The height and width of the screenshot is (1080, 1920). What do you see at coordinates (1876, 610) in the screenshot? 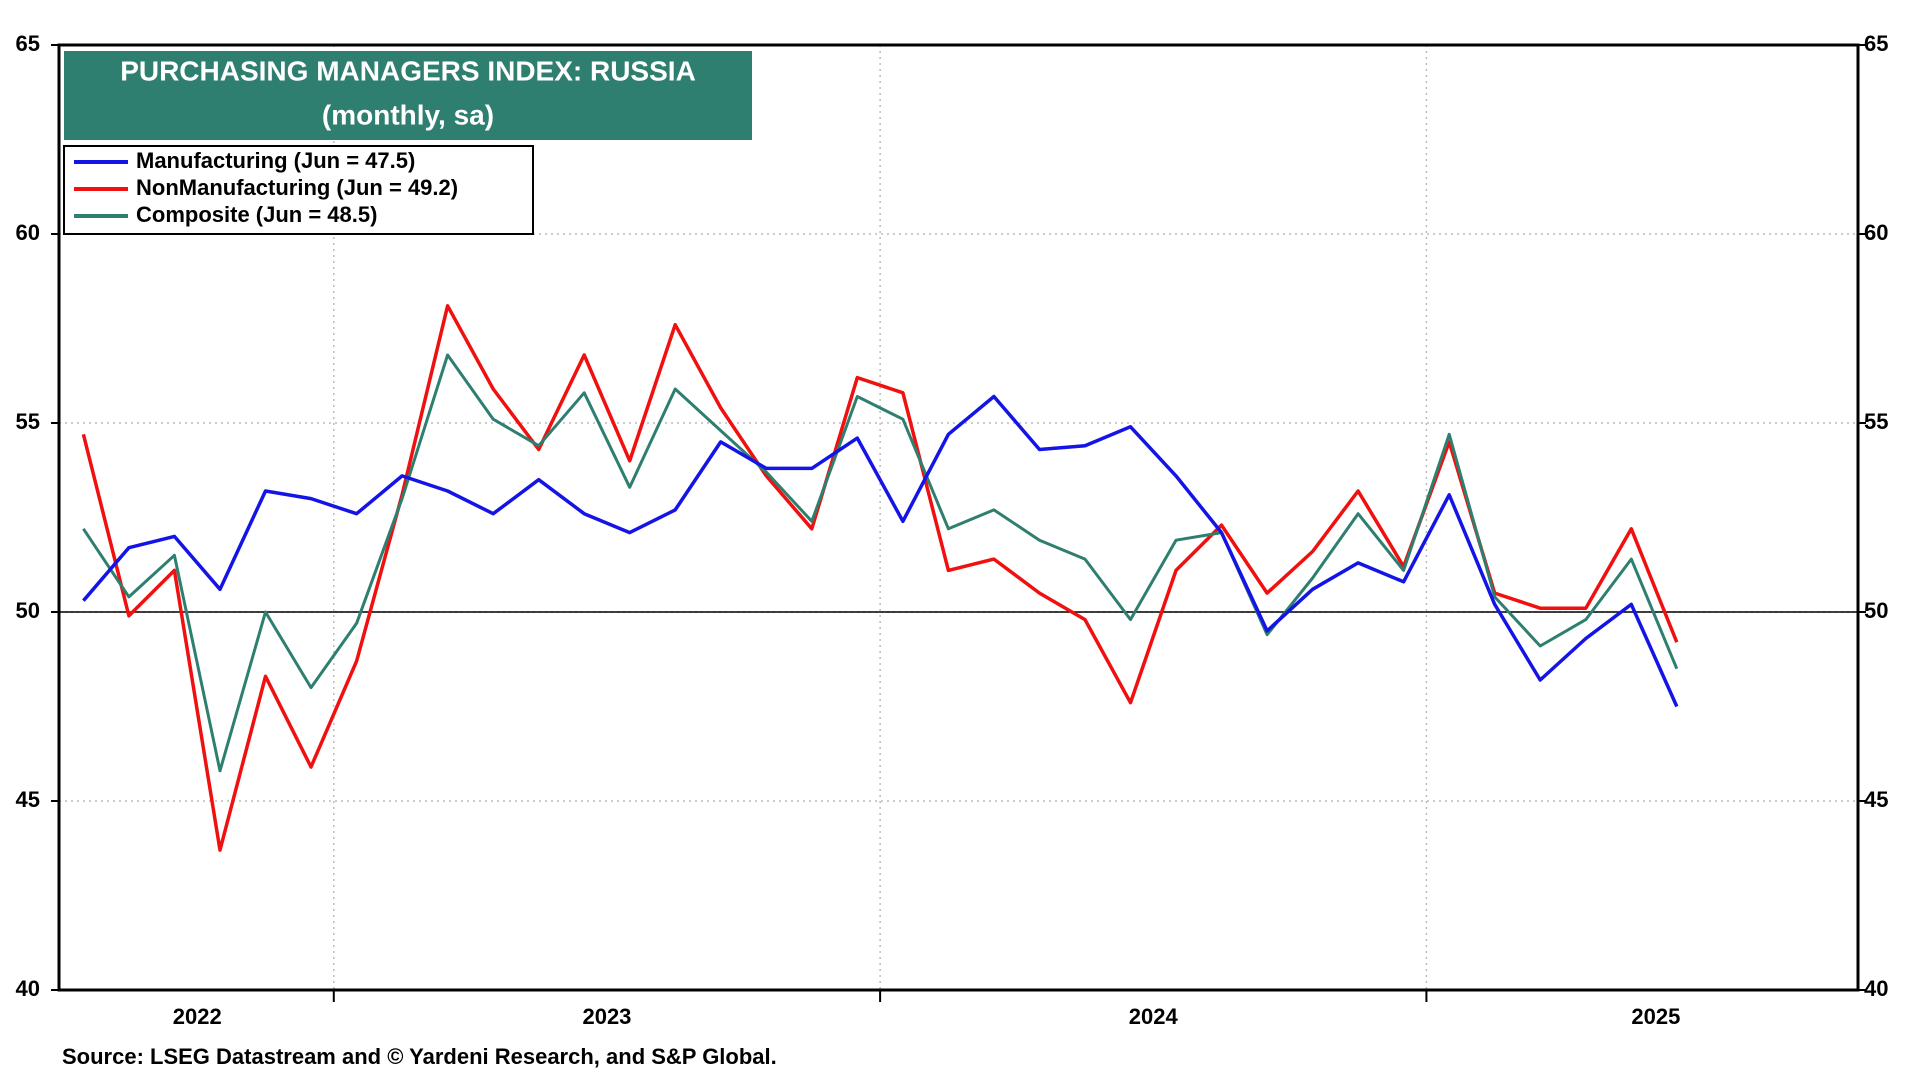
I see `y2-tick-label: 50` at bounding box center [1876, 610].